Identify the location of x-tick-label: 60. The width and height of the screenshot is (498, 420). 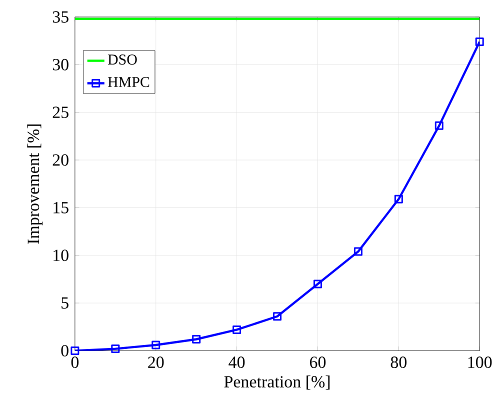
(318, 362).